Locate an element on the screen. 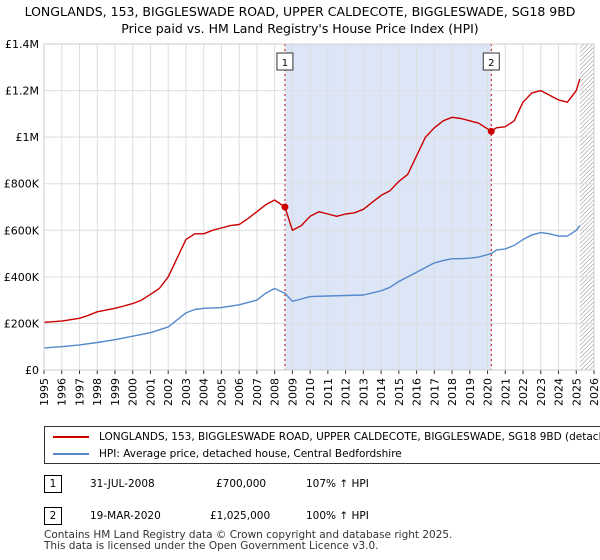 This screenshot has width=600, height=560. x-tick-label: 2018 is located at coordinates (452, 392).